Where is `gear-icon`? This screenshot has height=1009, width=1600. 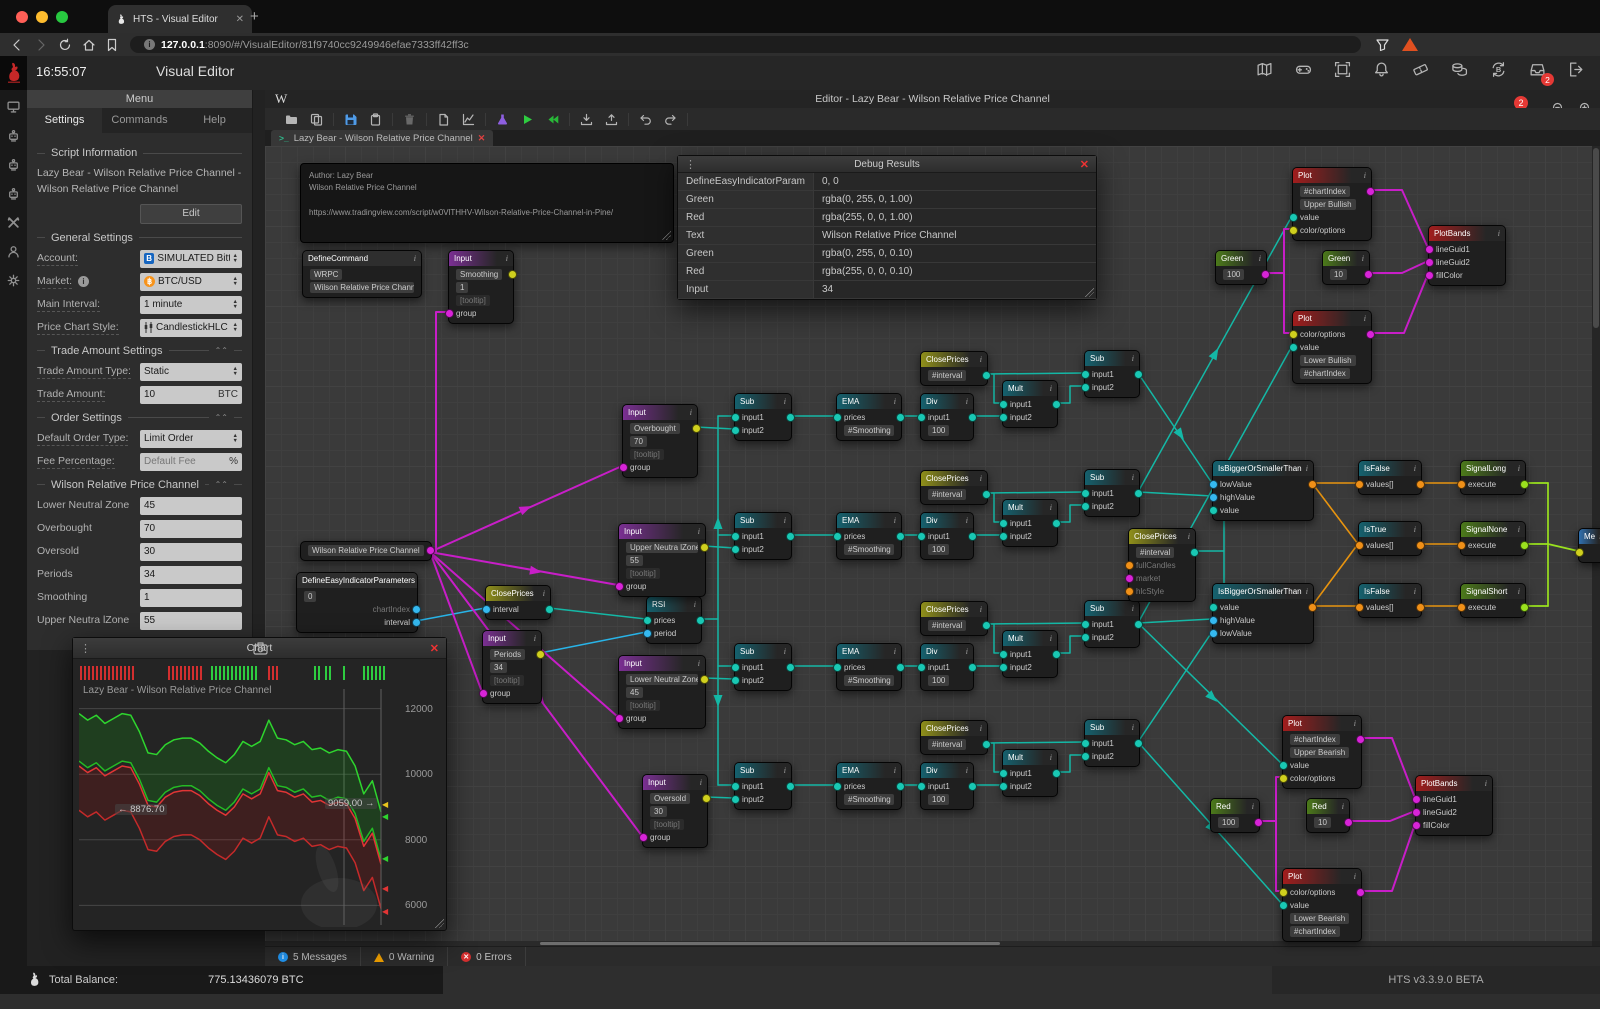 gear-icon is located at coordinates (13, 280).